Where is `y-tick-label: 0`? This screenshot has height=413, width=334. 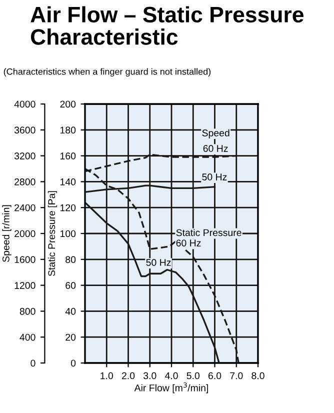 y-tick-label: 0 is located at coordinates (73, 363).